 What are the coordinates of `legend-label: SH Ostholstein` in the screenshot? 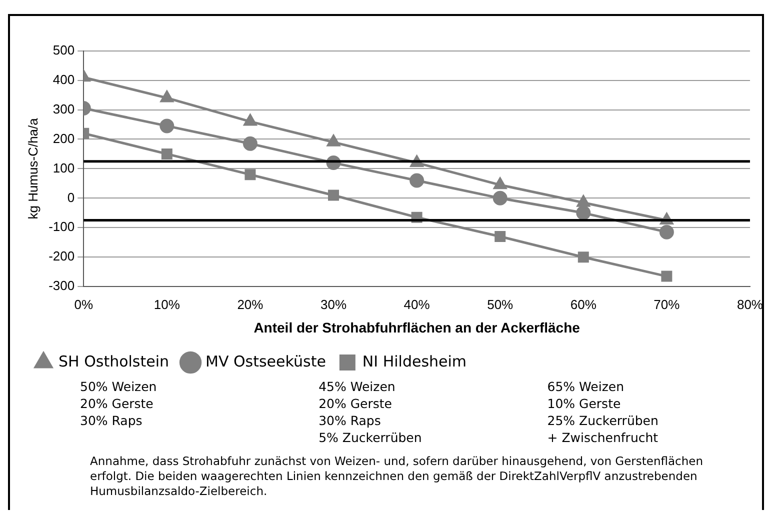 It's located at (114, 361).